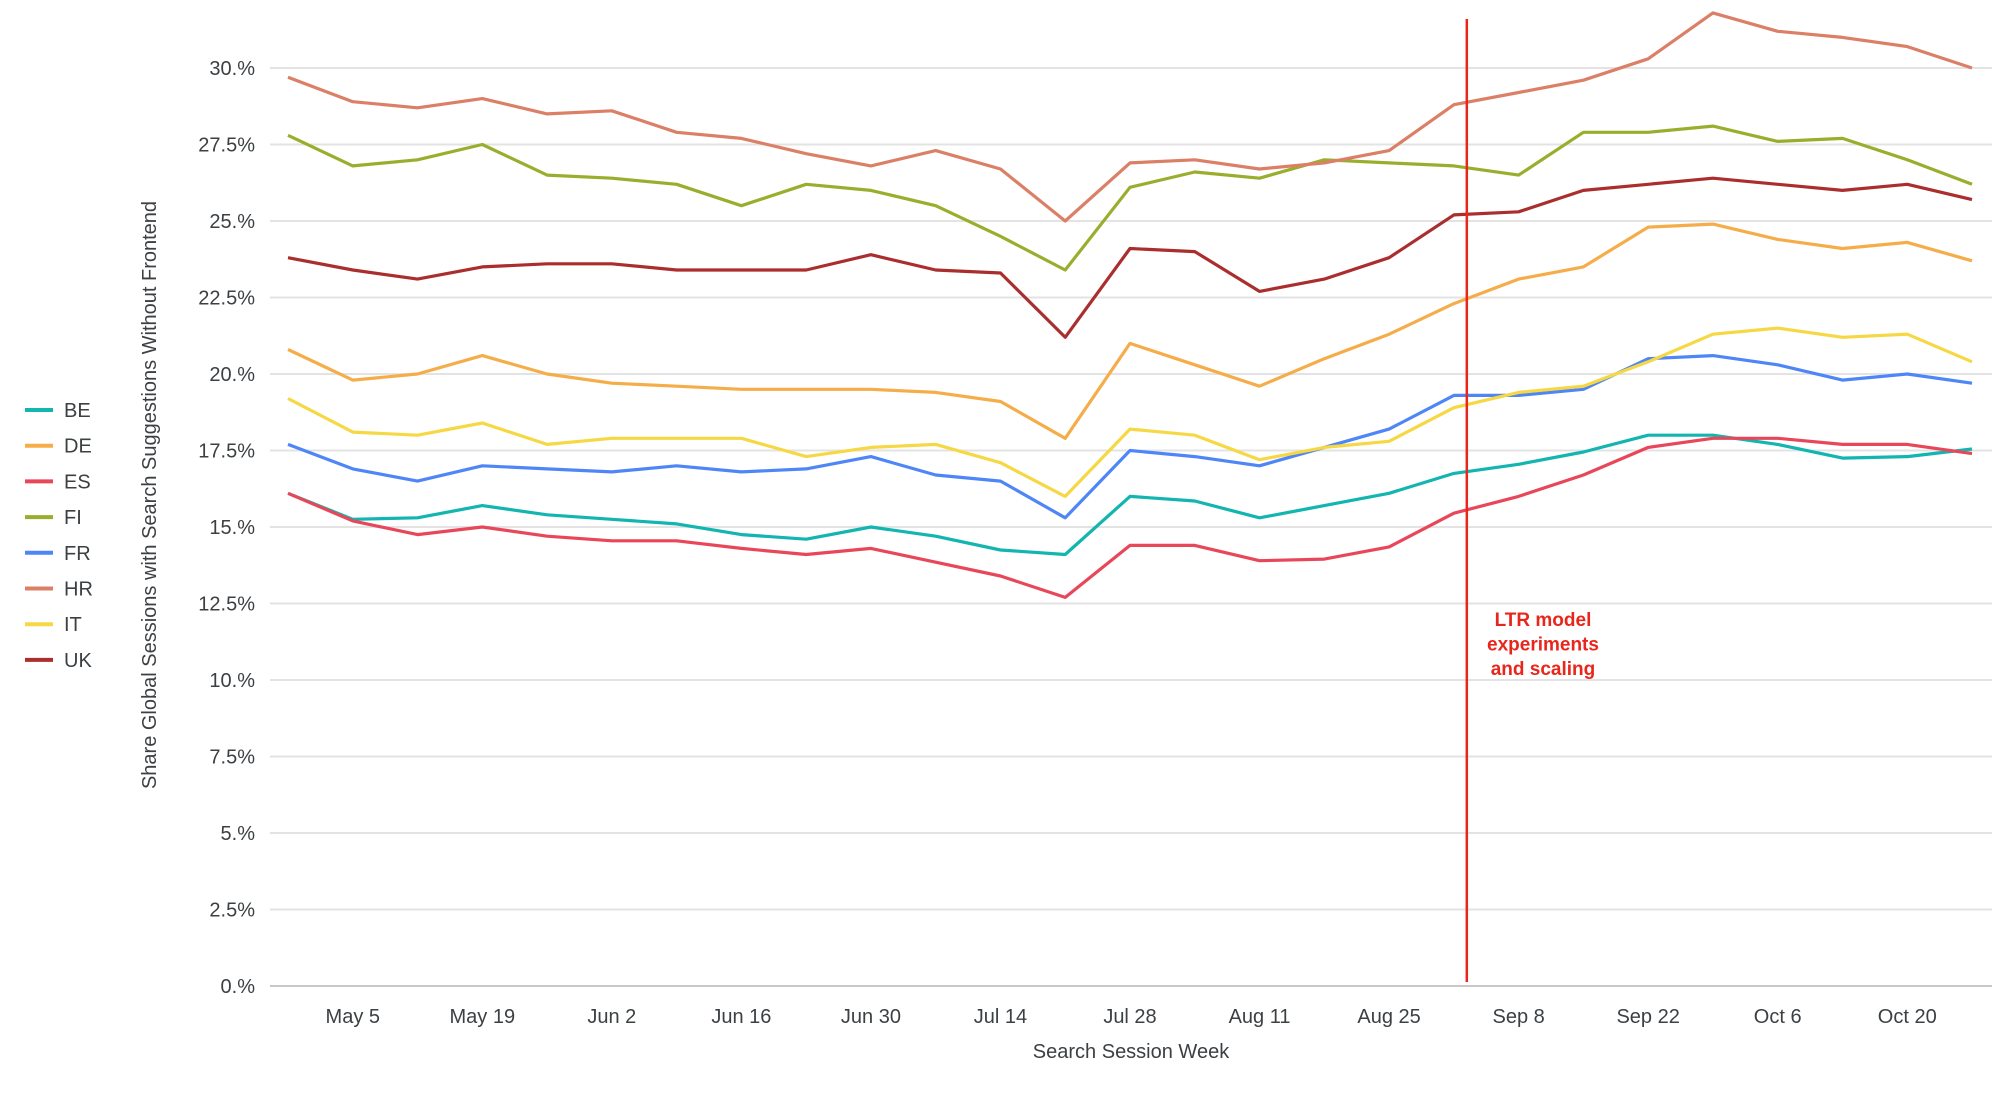 This screenshot has height=1109, width=1999. Describe the element at coordinates (226, 452) in the screenshot. I see `y-tick-label: 17.5%` at that location.